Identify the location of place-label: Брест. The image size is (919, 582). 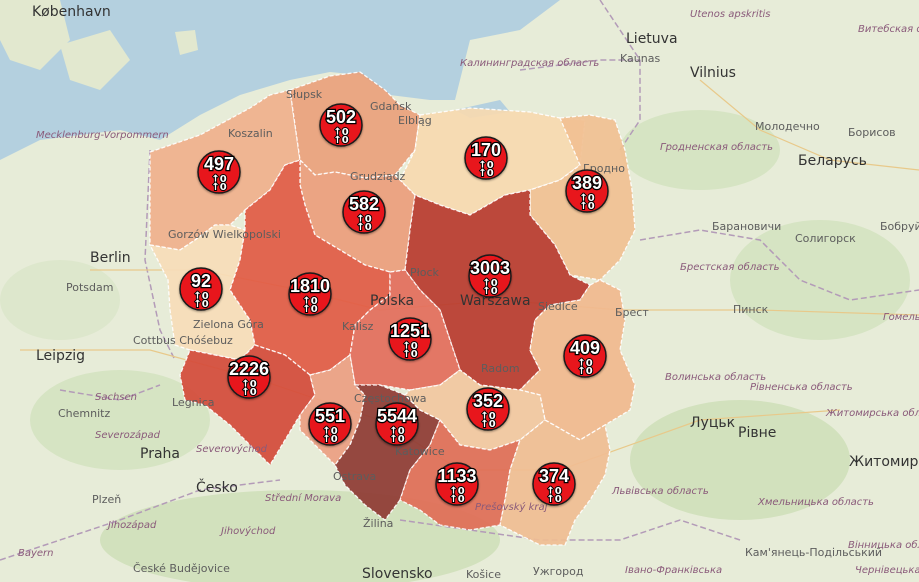
(632, 312).